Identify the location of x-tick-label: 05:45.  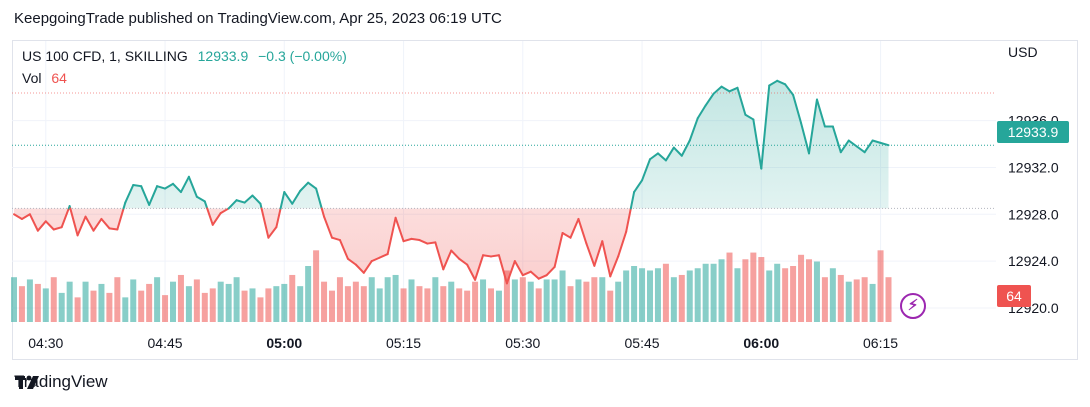
(642, 343).